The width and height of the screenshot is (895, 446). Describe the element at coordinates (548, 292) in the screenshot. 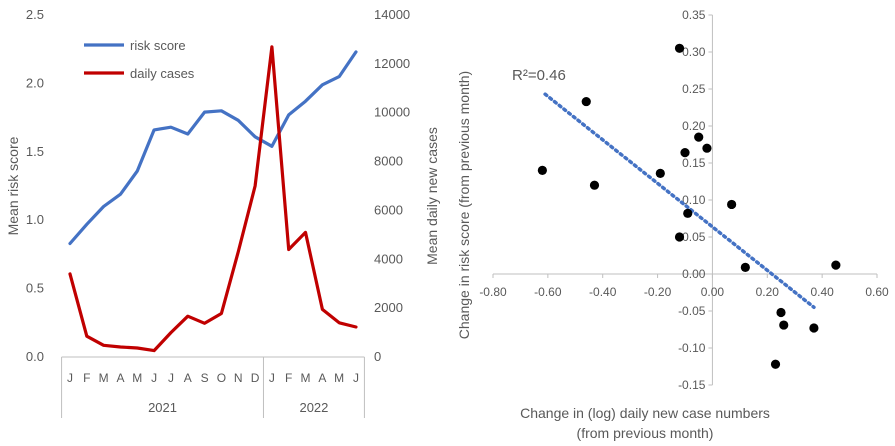

I see `x-tick-label: -0.60` at that location.